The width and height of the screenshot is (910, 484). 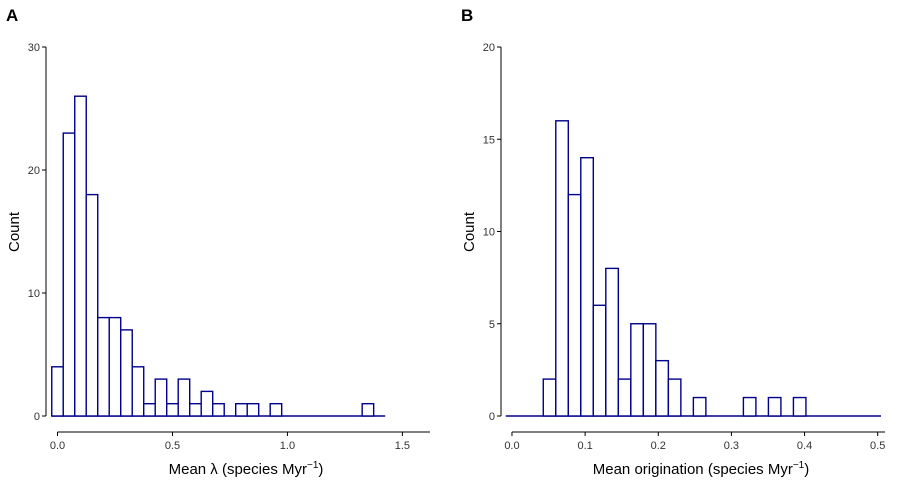 I want to click on y-axis-title-a: Count, so click(x=14, y=231).